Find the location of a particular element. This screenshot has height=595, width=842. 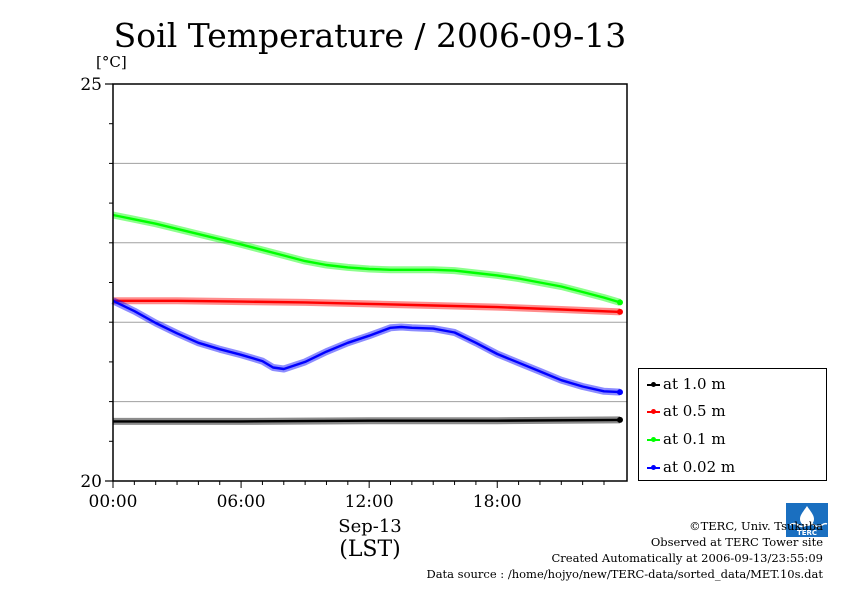

legend-item-1m: at 1.0 m is located at coordinates (686, 384).